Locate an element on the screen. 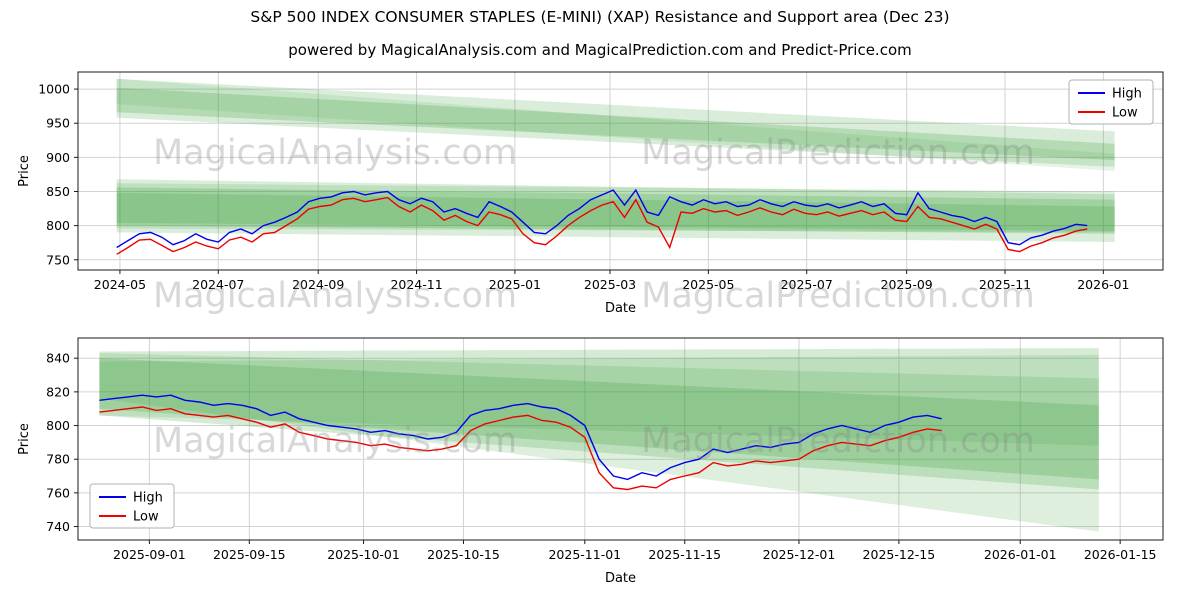 This screenshot has height=600, width=1200. x-tick-label: 2025-05 is located at coordinates (708, 284).